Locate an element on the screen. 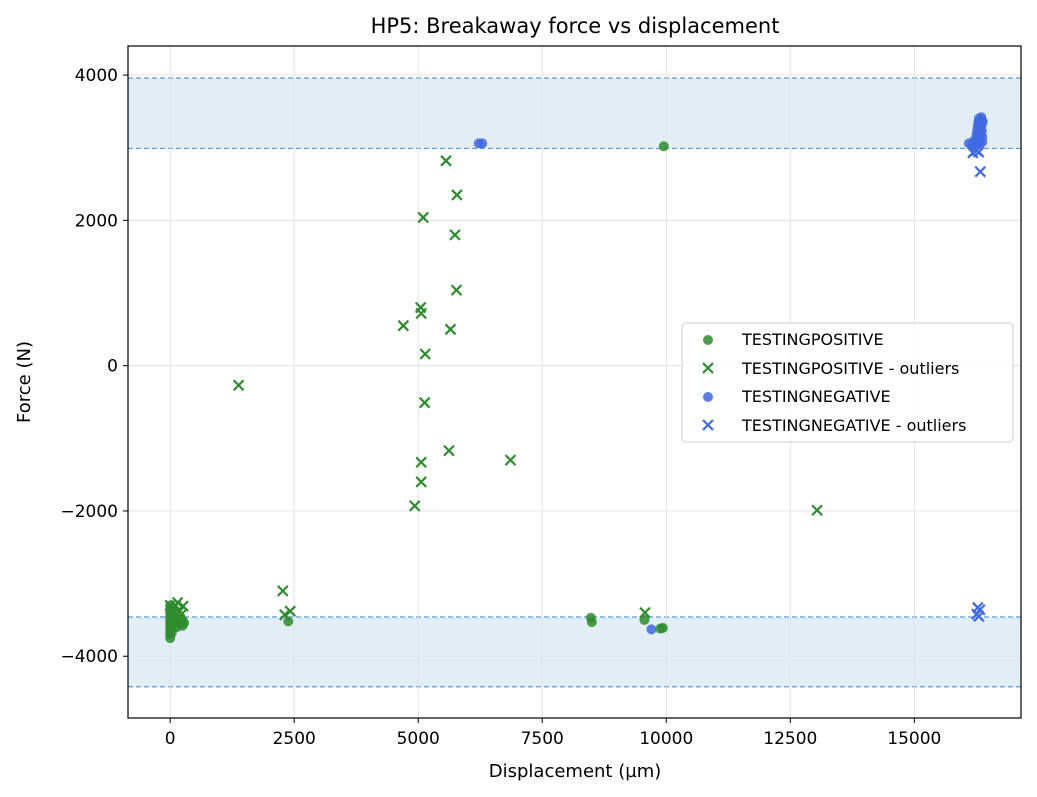  x-axis-label: Displacement (µm) is located at coordinates (575, 771).